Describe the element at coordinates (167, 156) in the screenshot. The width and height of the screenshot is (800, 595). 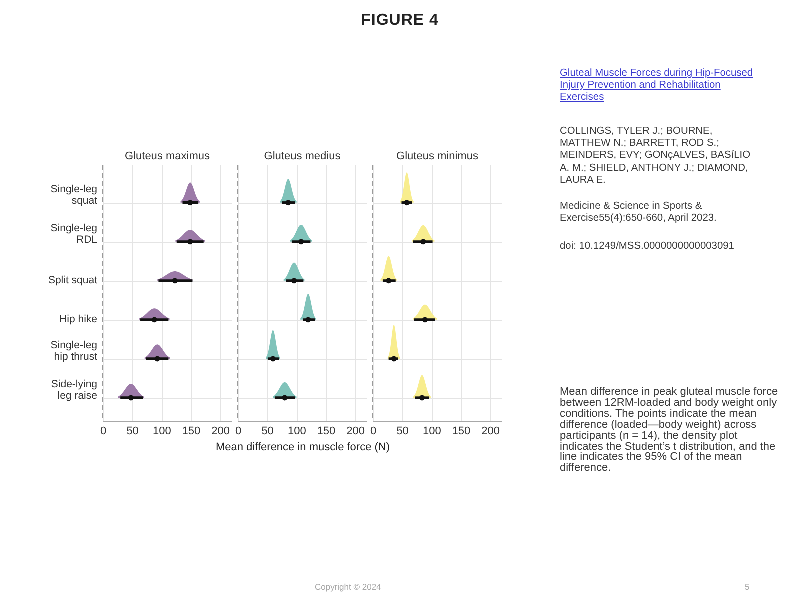
I see `chart-title: Gluteus maximus` at that location.